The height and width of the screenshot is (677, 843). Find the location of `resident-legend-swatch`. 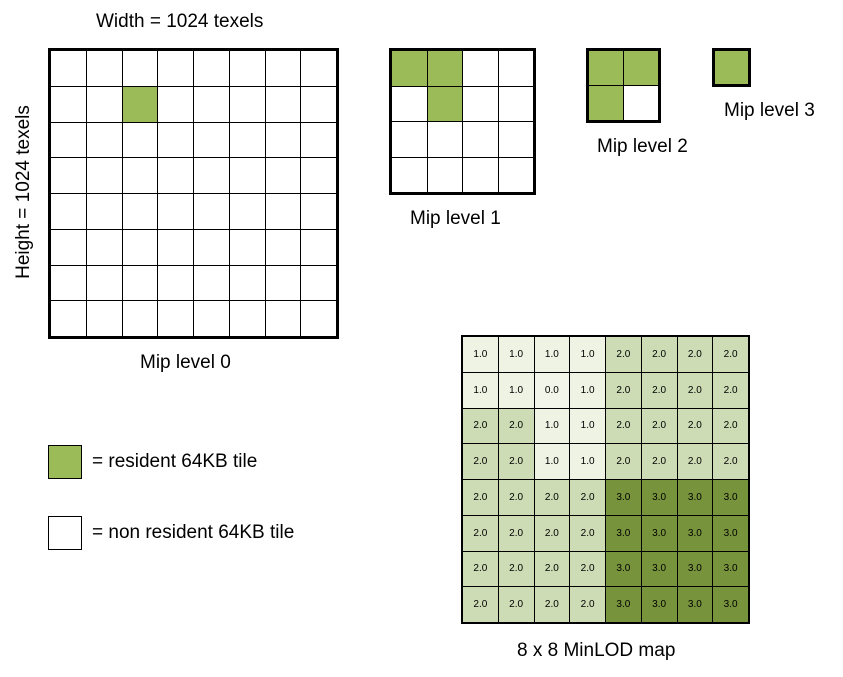

resident-legend-swatch is located at coordinates (65, 462).